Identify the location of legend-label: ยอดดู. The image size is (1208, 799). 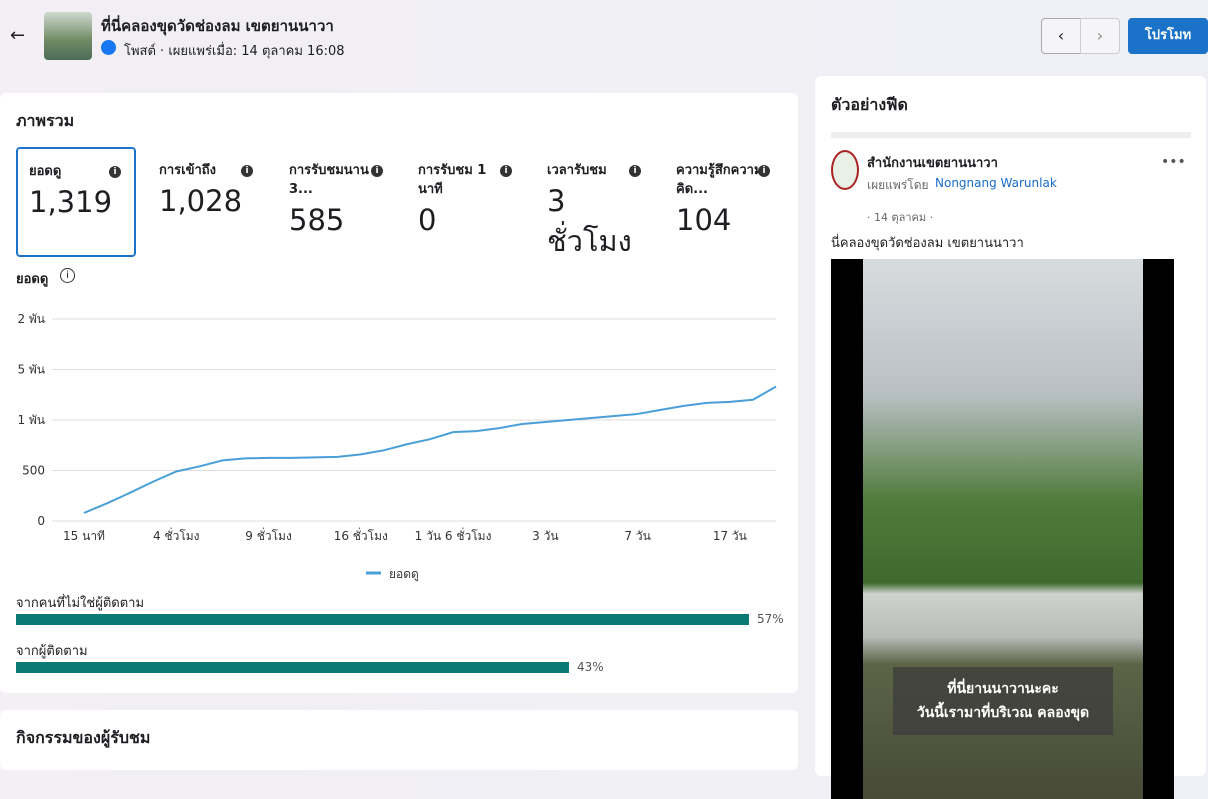
(404, 574).